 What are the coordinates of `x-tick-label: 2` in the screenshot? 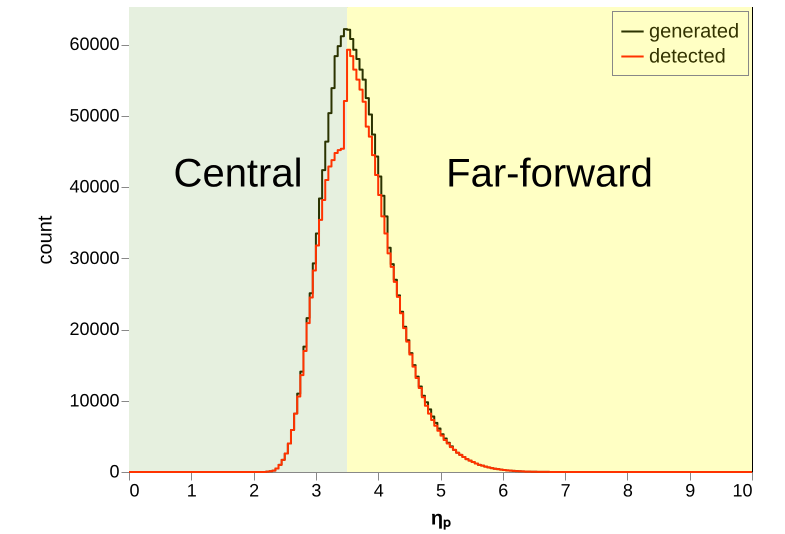 It's located at (254, 490).